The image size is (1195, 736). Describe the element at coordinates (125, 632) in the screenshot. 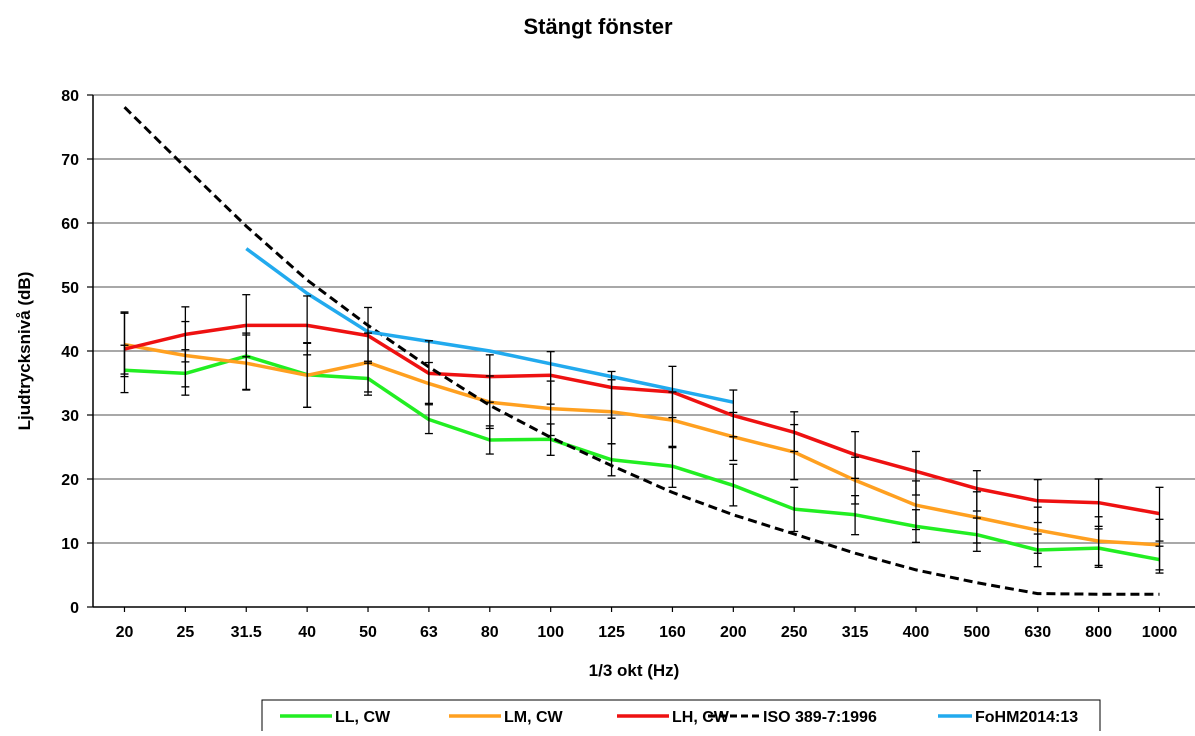

I see `x-tick-label: 20` at that location.